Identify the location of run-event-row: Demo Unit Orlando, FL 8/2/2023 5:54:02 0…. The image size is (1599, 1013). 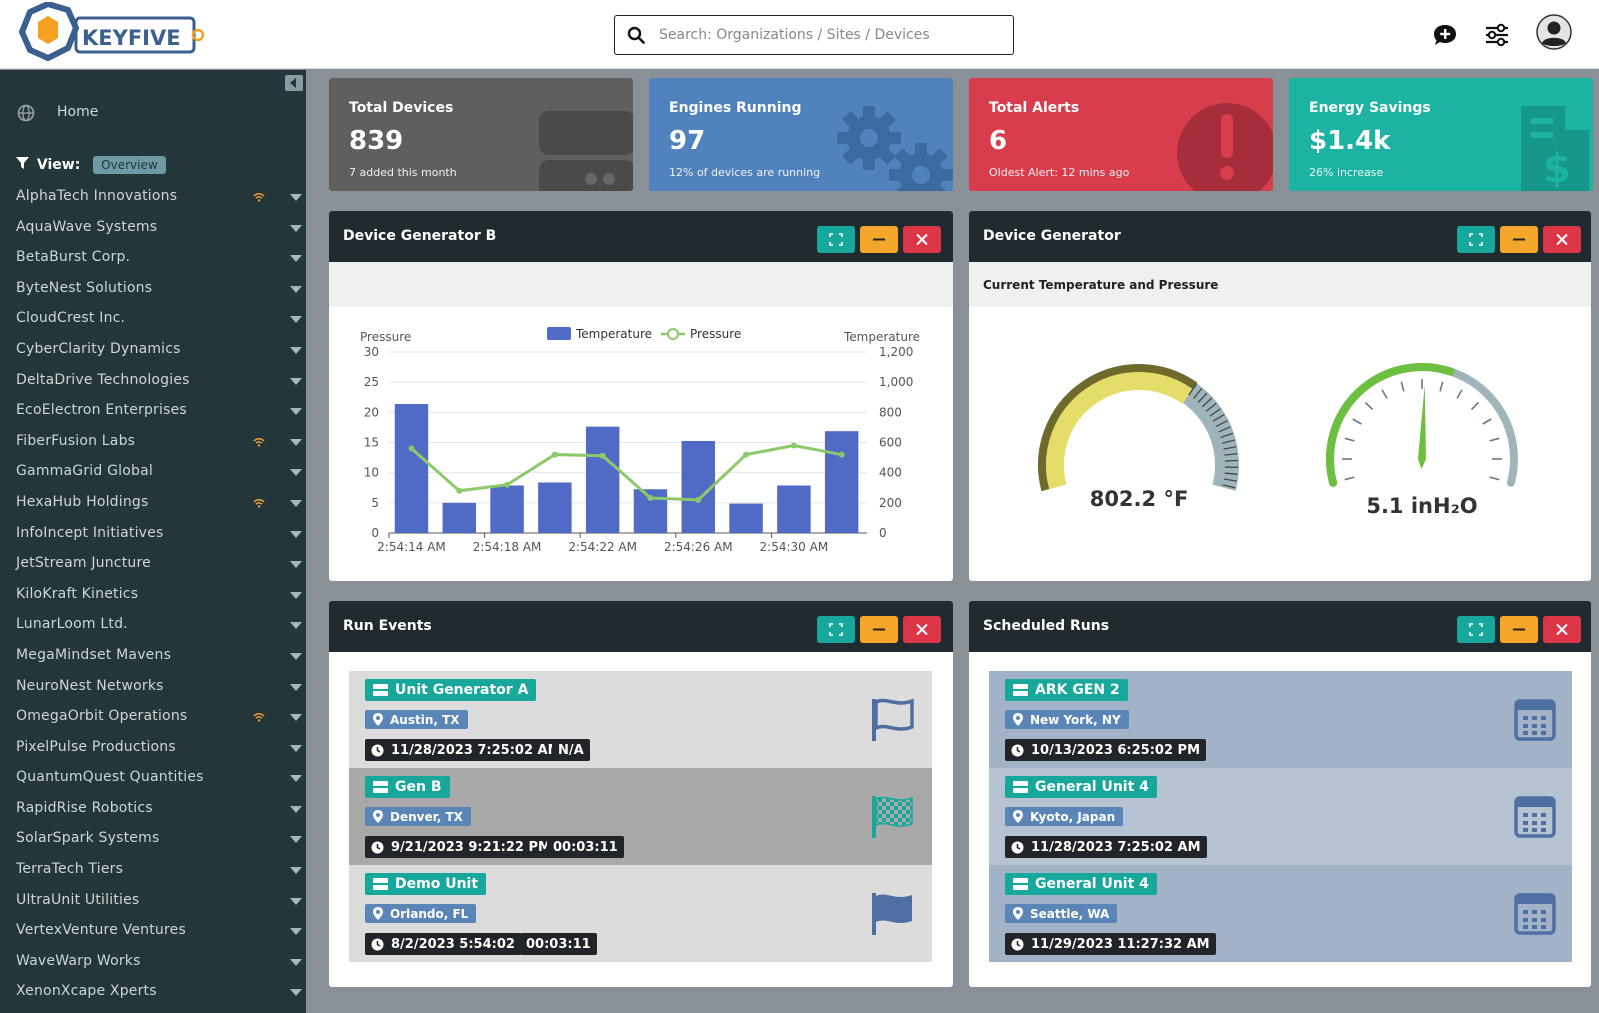
(640, 913).